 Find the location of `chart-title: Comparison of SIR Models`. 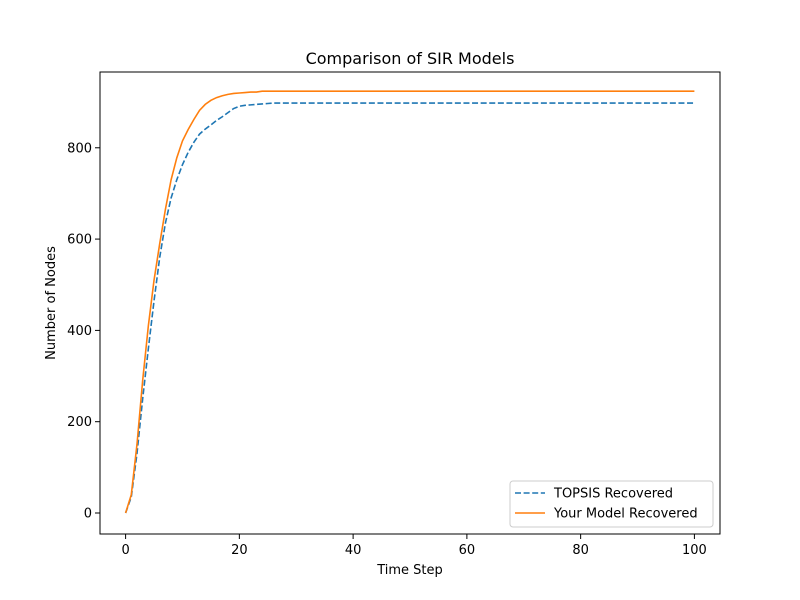

chart-title: Comparison of SIR Models is located at coordinates (410, 58).